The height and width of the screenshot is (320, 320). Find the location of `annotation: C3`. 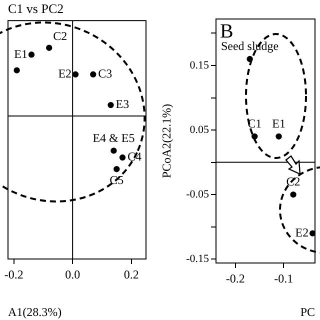

annotation: C3 is located at coordinates (105, 73).